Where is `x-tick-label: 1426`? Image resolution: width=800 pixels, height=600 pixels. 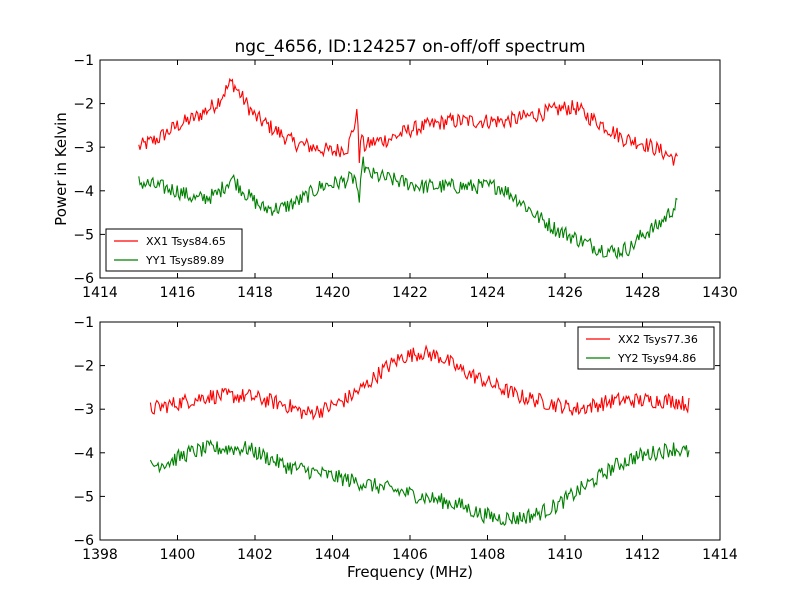 x-tick-label: 1426 is located at coordinates (565, 293).